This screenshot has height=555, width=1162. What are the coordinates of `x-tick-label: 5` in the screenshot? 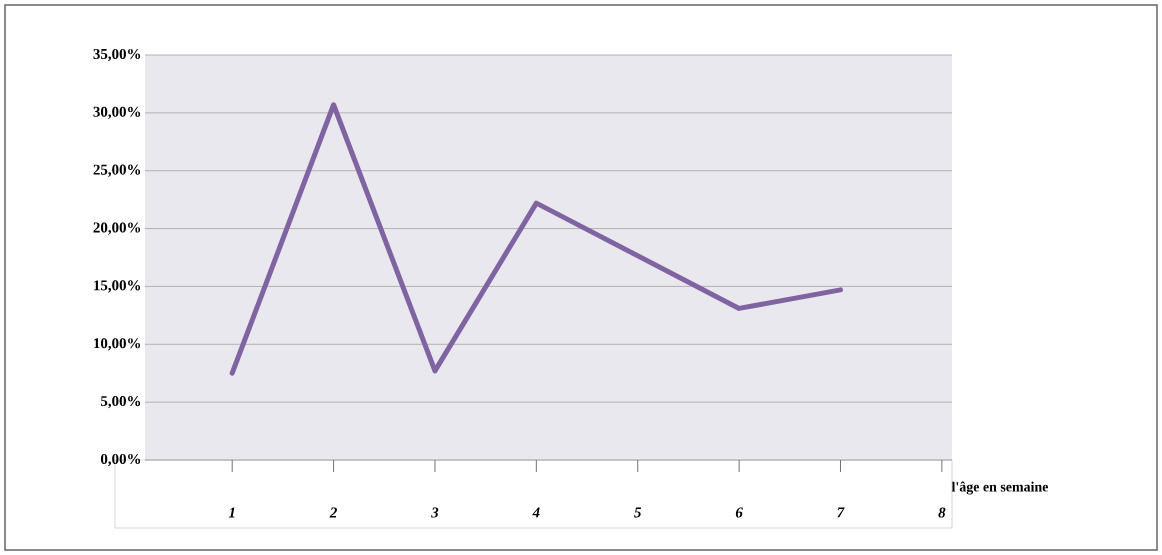 It's located at (638, 512).